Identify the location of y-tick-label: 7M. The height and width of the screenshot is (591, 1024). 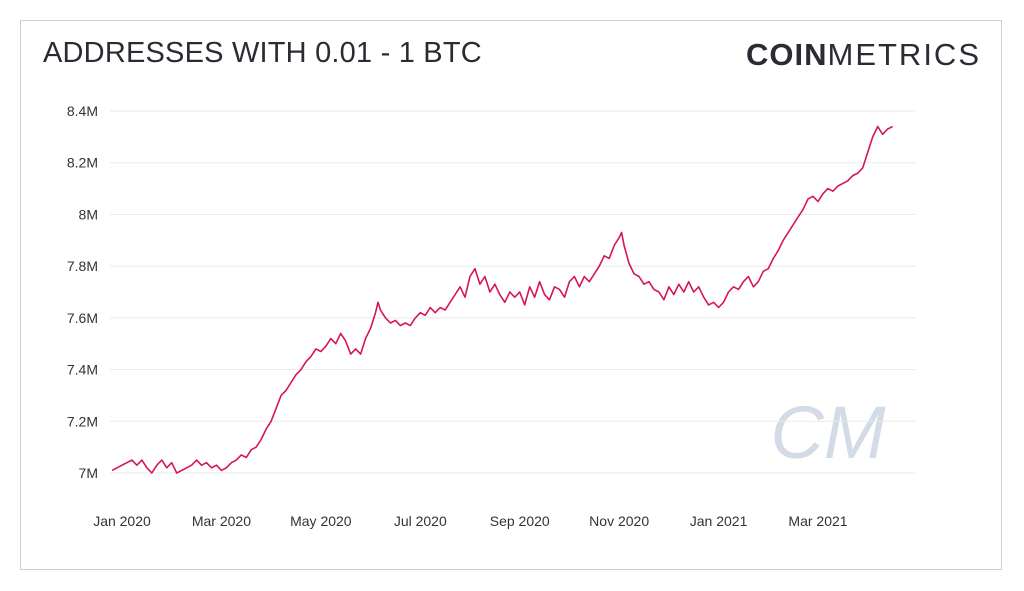
(88, 473).